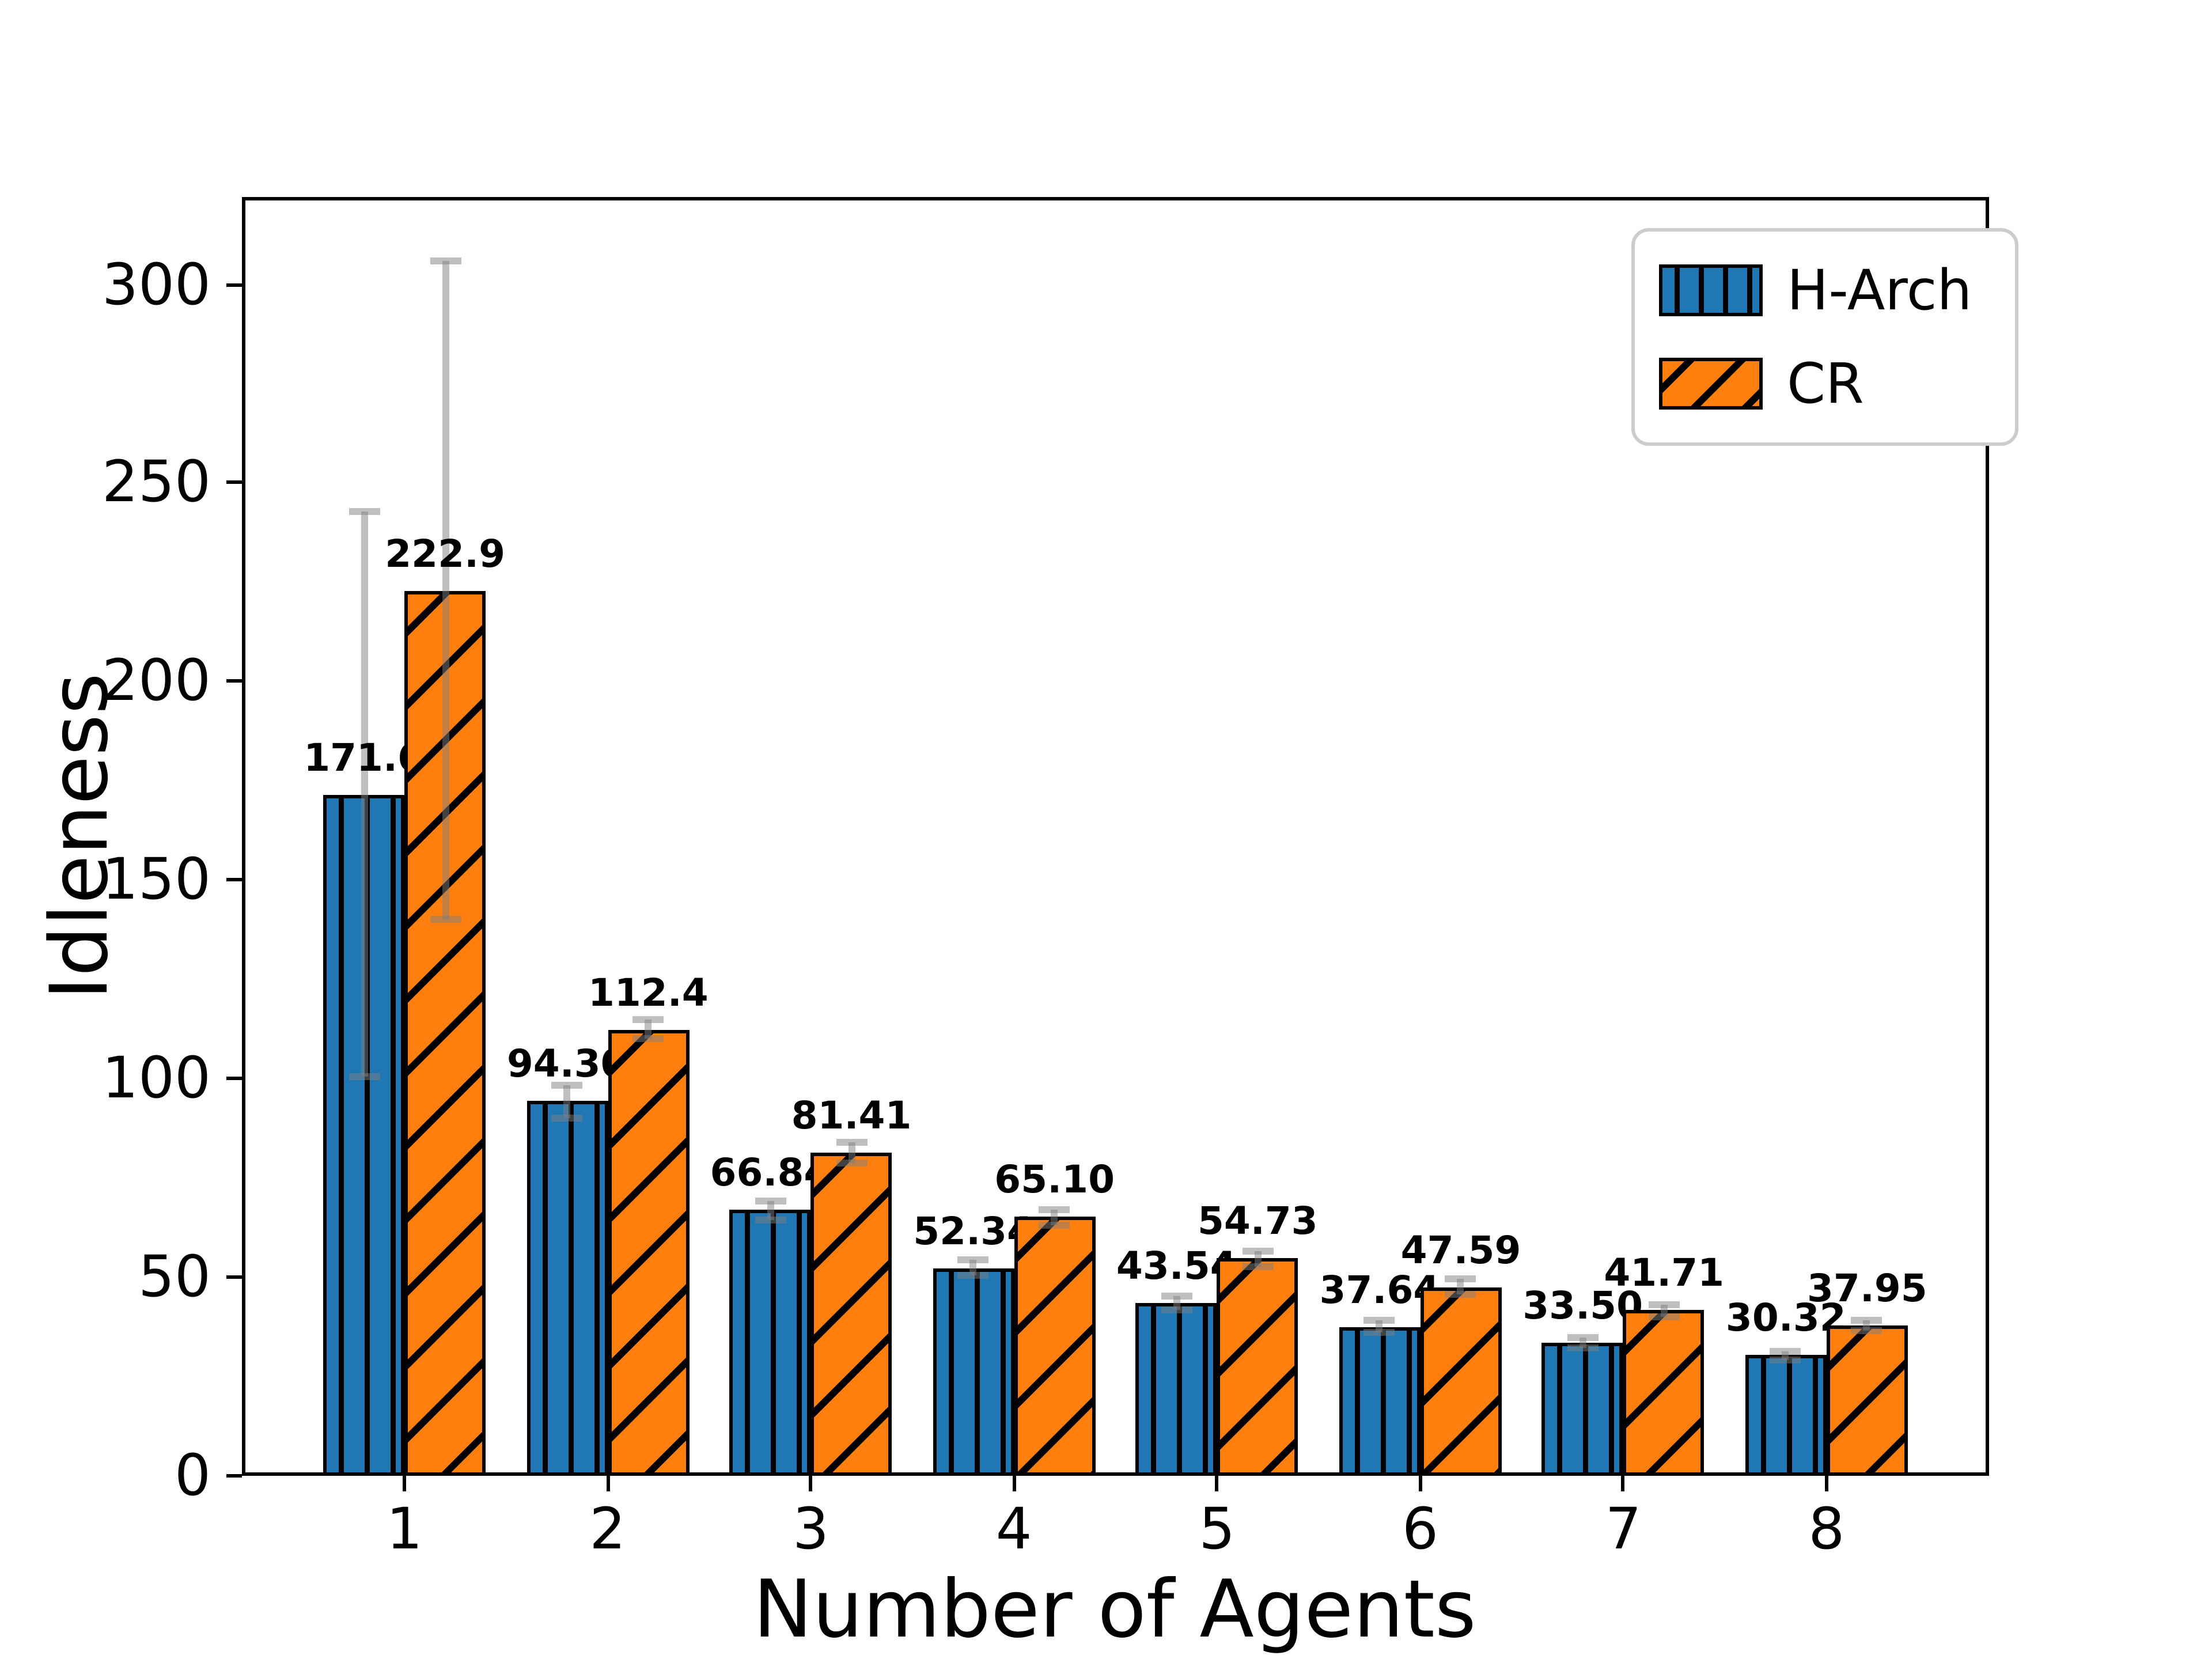  I want to click on x-tick-label: 5, so click(1217, 1528).